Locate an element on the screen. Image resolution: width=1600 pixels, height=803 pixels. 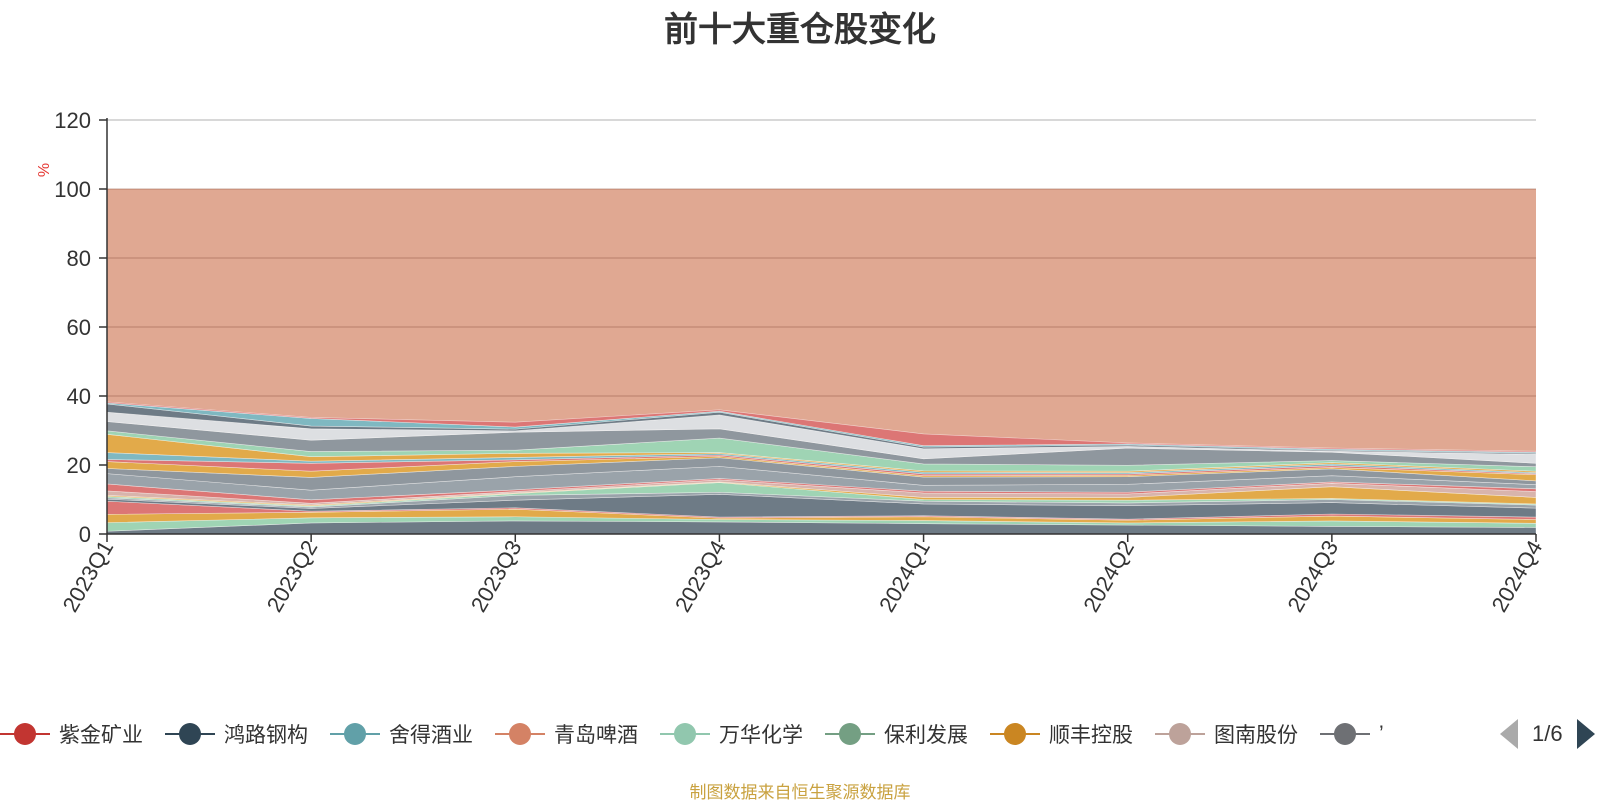
legend-item: 万华化学 is located at coordinates (731, 734).